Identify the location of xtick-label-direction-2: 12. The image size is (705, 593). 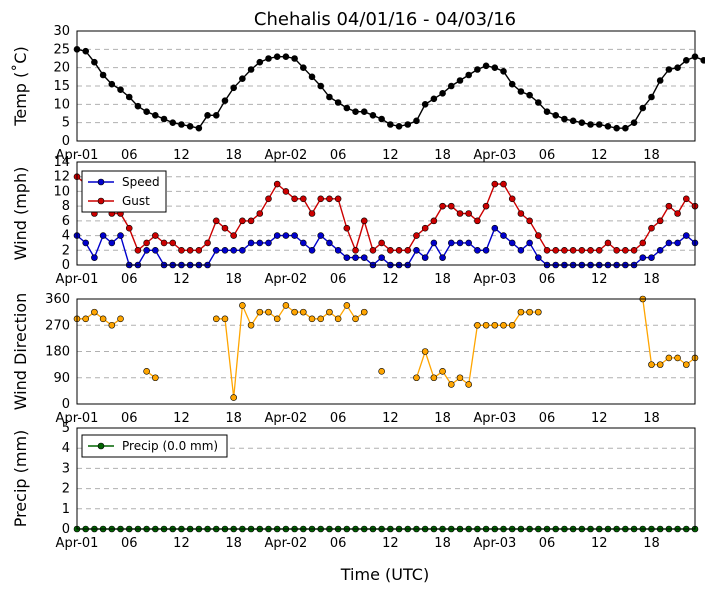
(181, 418).